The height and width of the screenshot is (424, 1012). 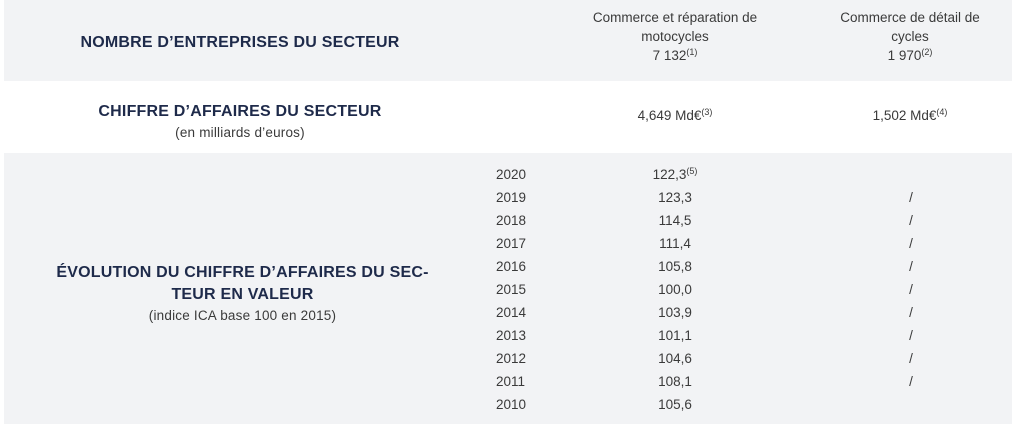 What do you see at coordinates (669, 115) in the screenshot?
I see `turnover-motocycles-value: 4,649 Md€` at bounding box center [669, 115].